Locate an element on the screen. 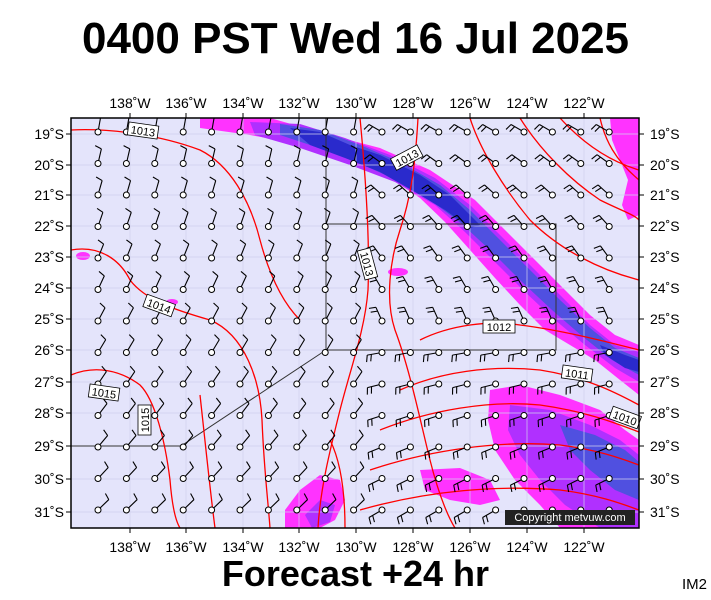 This screenshot has height=600, width=711. lat-label: 19˚S is located at coordinates (49, 134).